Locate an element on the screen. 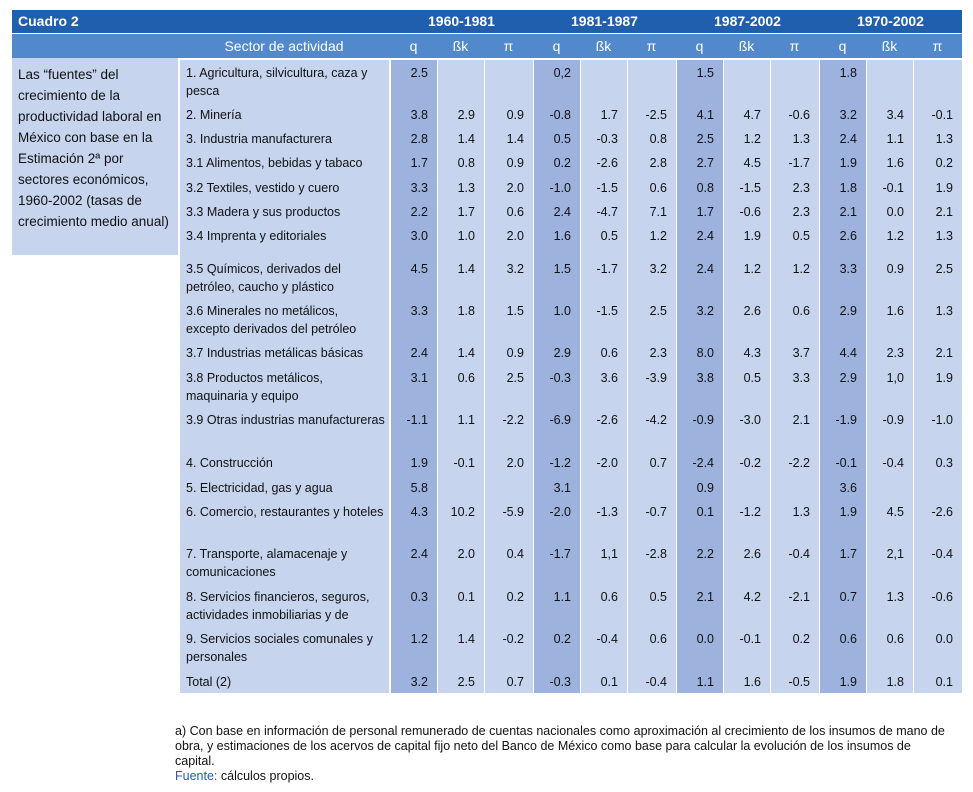 Image resolution: width=973 pixels, height=792 pixels. period-header: 1987-2002 is located at coordinates (747, 21).